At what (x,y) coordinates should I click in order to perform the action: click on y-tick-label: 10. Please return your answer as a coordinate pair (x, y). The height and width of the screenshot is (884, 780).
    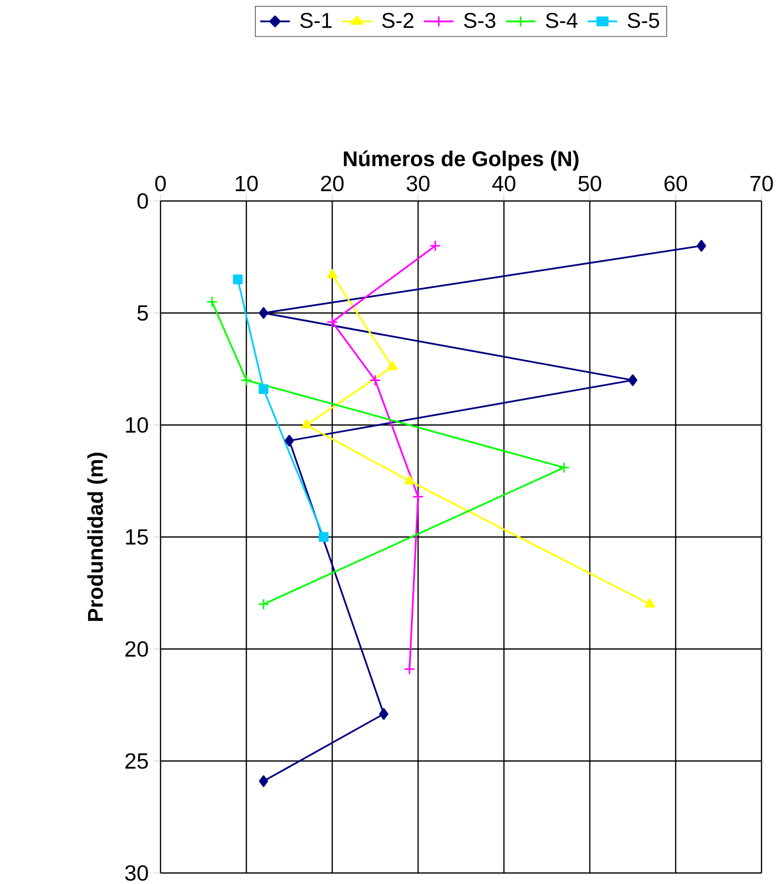
    Looking at the image, I should click on (137, 425).